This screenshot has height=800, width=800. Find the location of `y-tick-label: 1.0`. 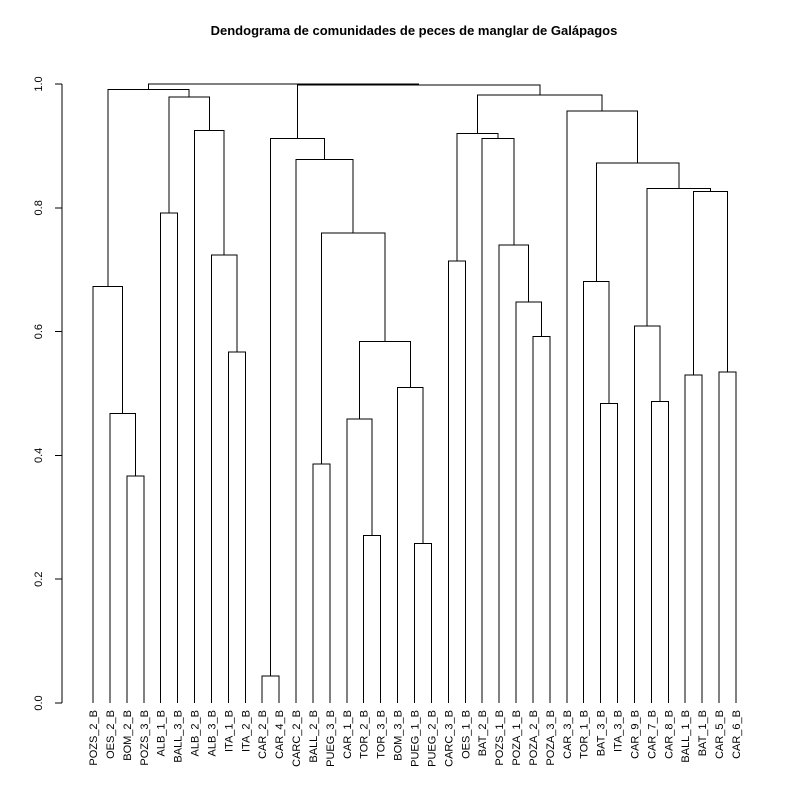

y-tick-label: 1.0 is located at coordinates (39, 83).